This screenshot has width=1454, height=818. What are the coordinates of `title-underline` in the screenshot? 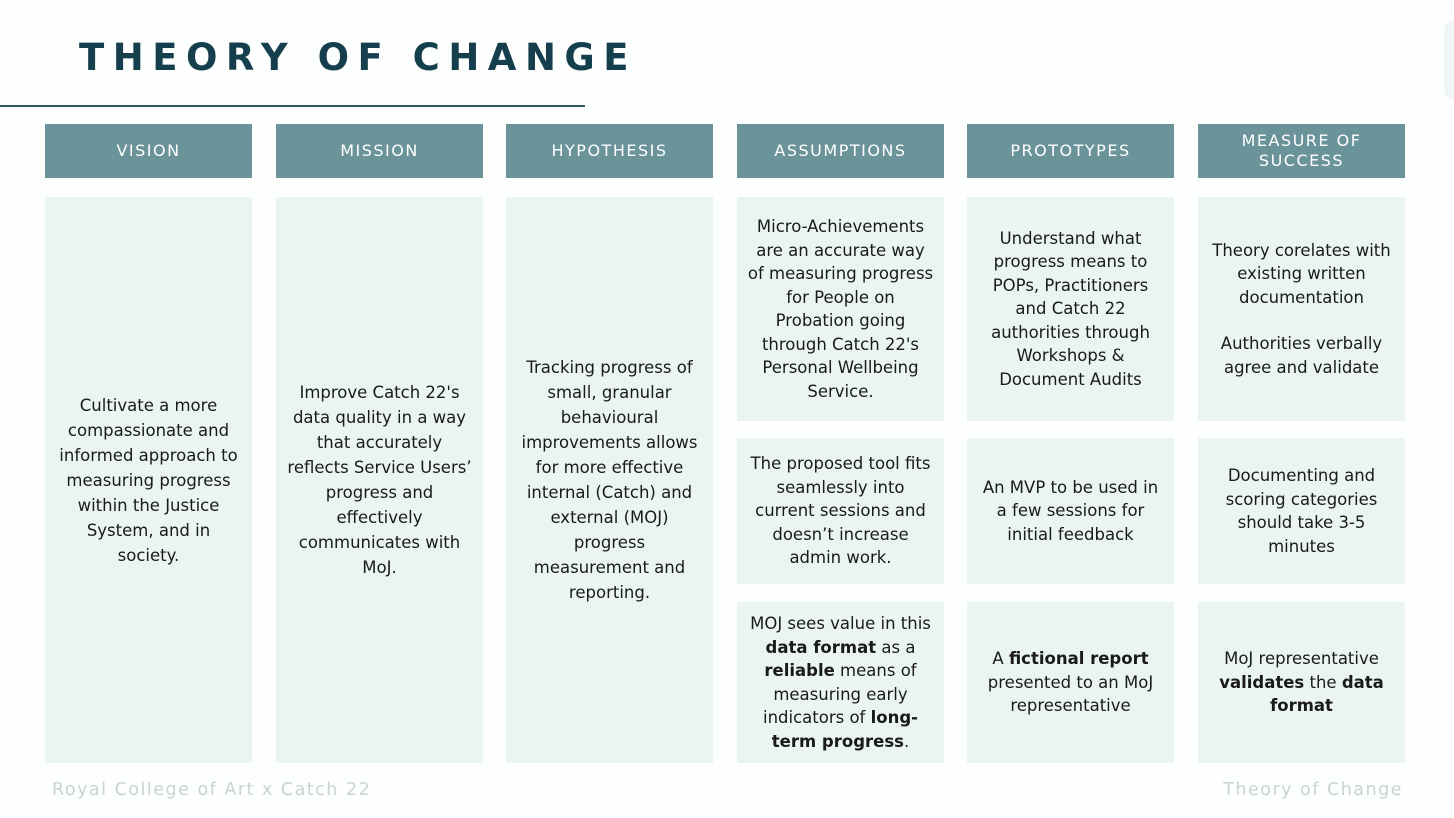 It's located at (292, 106).